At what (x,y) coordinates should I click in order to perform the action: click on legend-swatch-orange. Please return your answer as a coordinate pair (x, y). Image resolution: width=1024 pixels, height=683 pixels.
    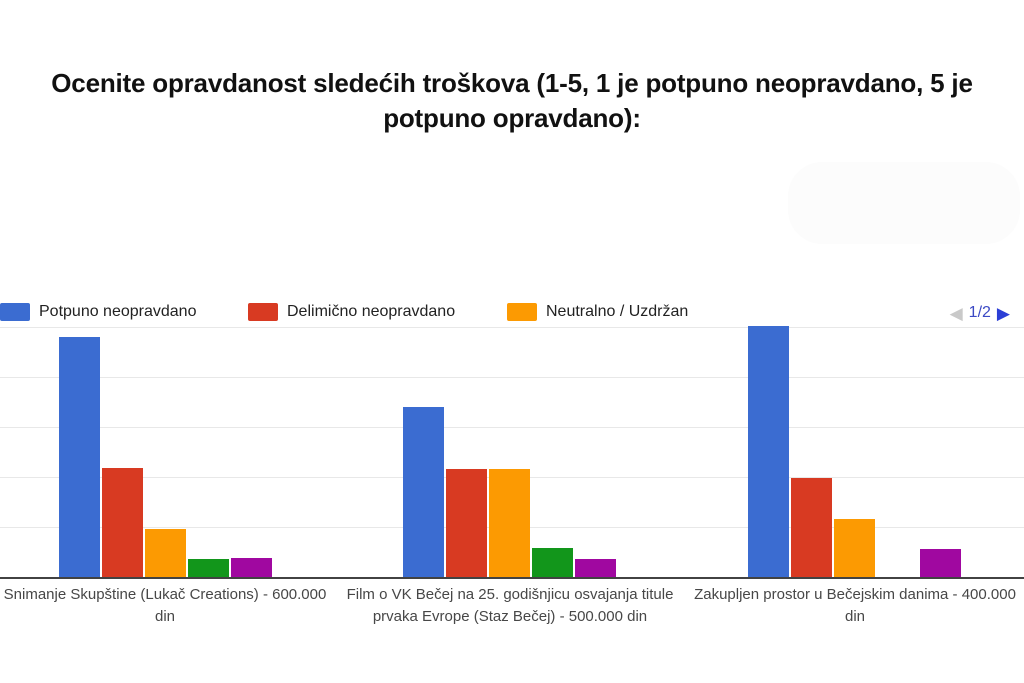
    Looking at the image, I should click on (522, 312).